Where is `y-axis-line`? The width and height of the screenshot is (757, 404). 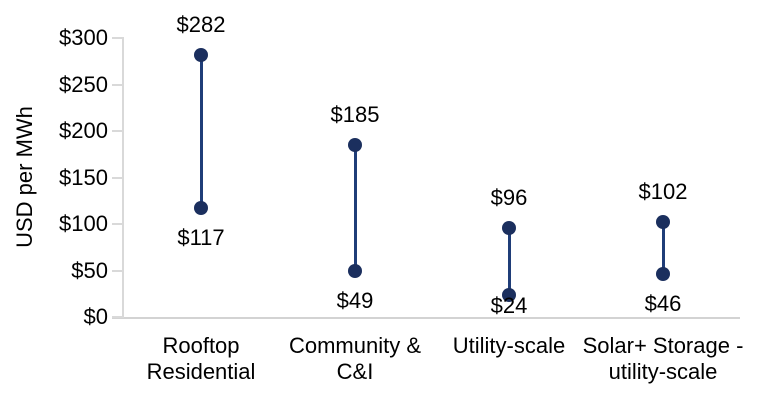
y-axis-line is located at coordinates (123, 178).